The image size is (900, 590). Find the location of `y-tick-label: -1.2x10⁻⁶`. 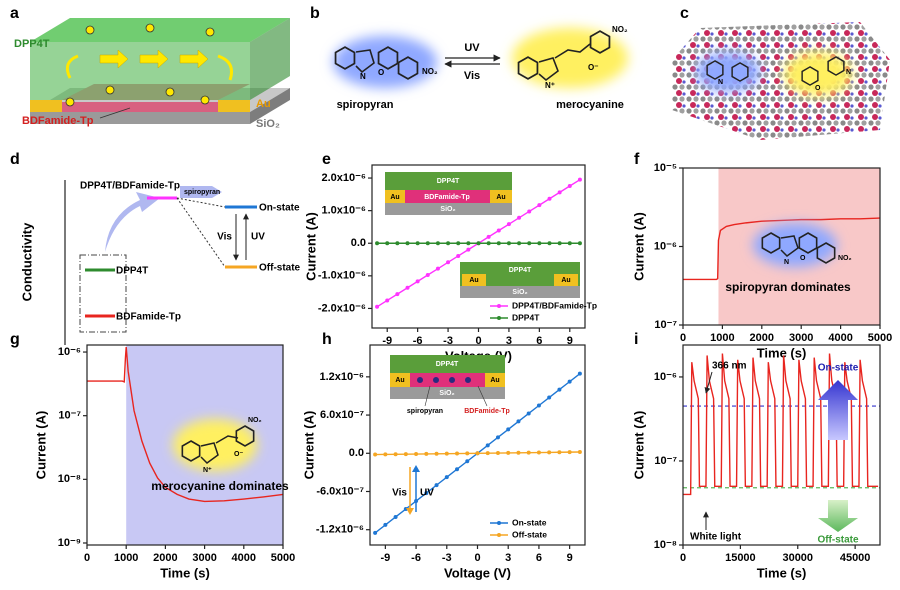

y-tick-label: -1.2x10⁻⁶ is located at coordinates (340, 530).